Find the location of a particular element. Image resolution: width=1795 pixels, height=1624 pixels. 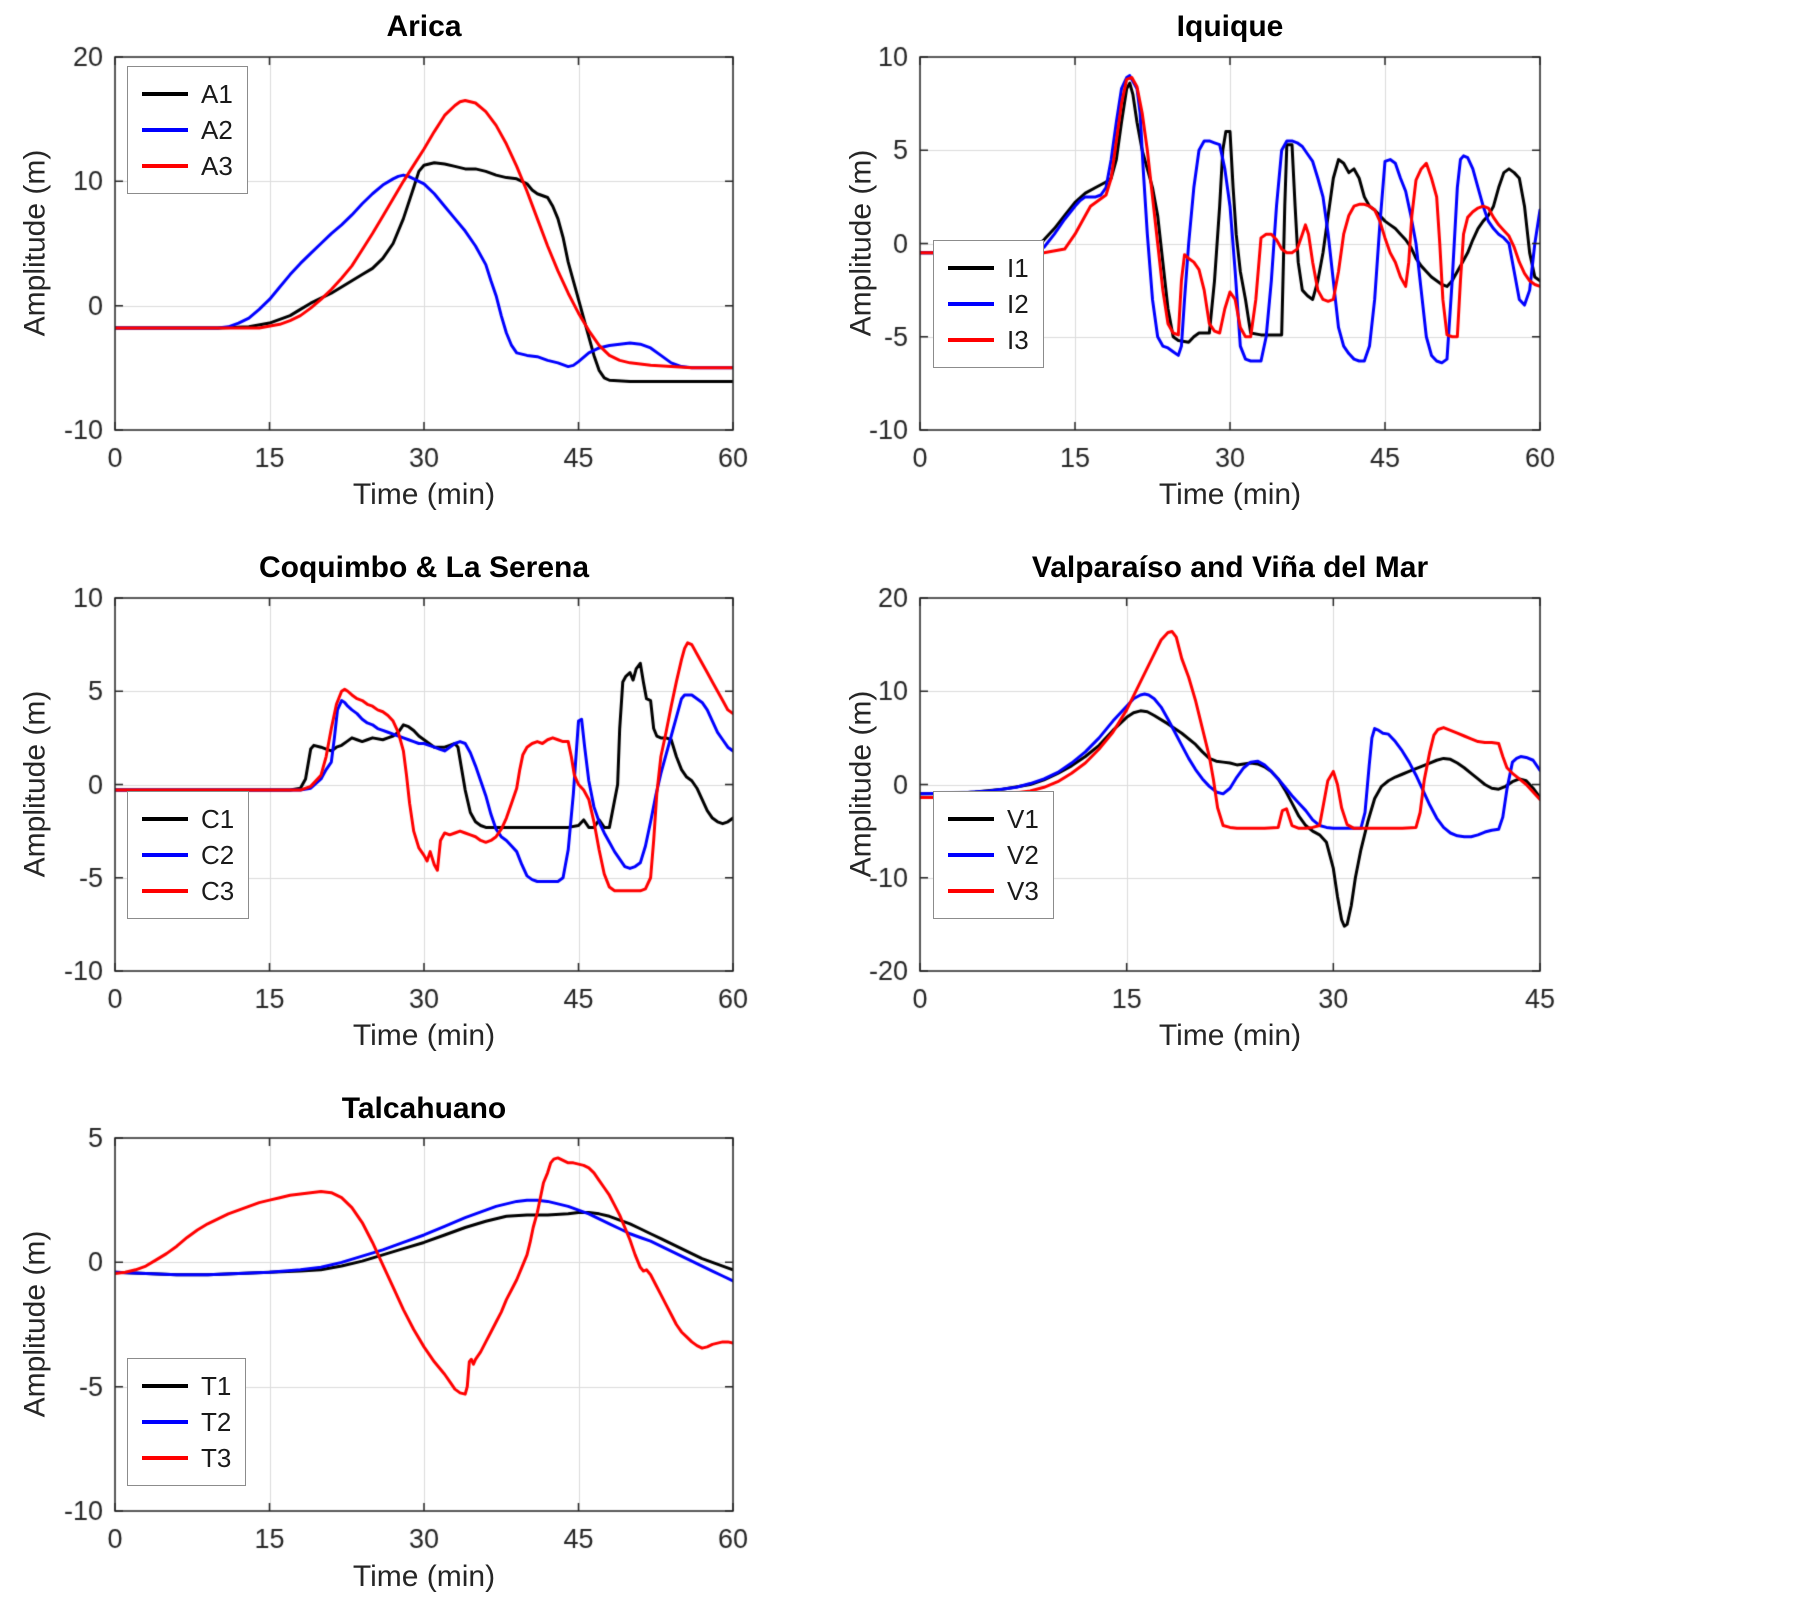

legend-label: T3 is located at coordinates (216, 1458).